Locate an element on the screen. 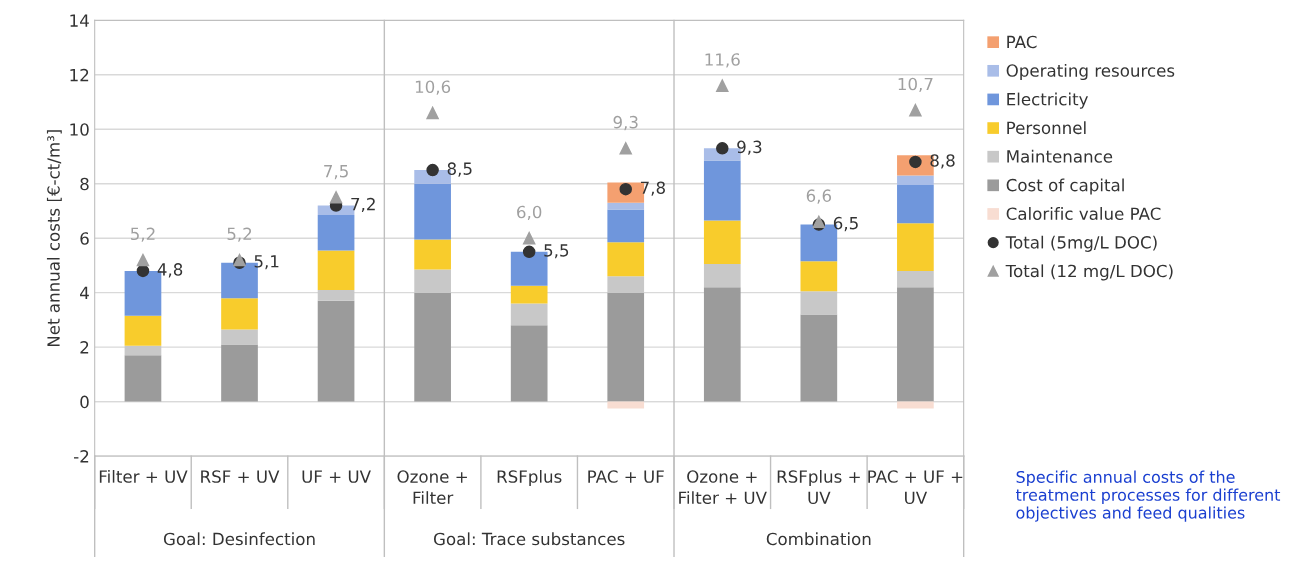  legend-label: PAC is located at coordinates (1022, 42).